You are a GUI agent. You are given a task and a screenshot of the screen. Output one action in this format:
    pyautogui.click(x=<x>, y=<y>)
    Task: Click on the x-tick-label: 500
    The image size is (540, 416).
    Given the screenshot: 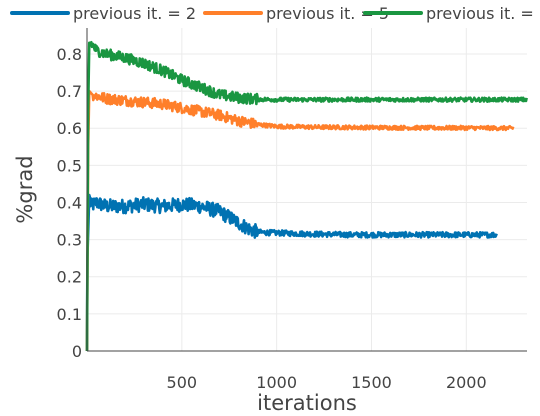 What is the action you would take?
    pyautogui.click(x=182, y=382)
    